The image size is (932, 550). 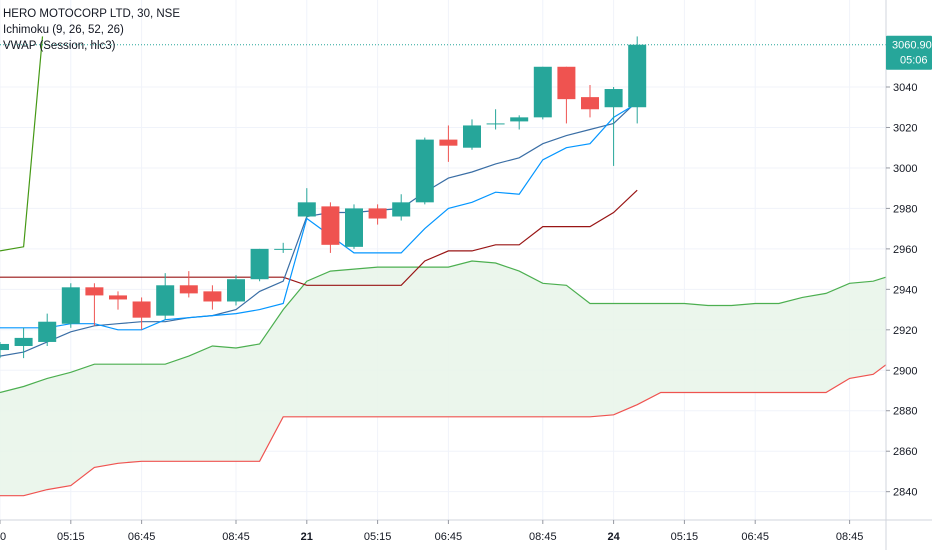 What do you see at coordinates (307, 537) in the screenshot?
I see `time-tick-label: 21` at bounding box center [307, 537].